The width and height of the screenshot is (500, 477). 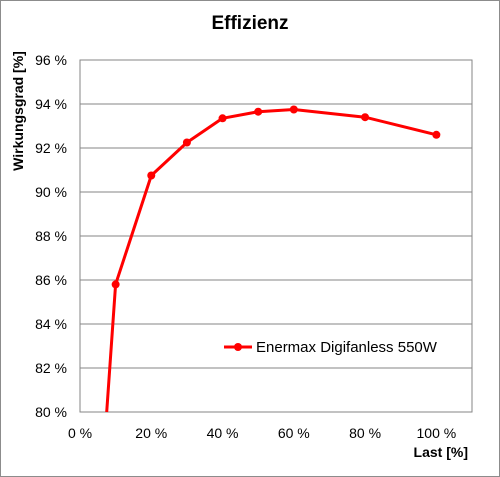 What do you see at coordinates (51, 60) in the screenshot?
I see `y-tick-label: 96 %` at bounding box center [51, 60].